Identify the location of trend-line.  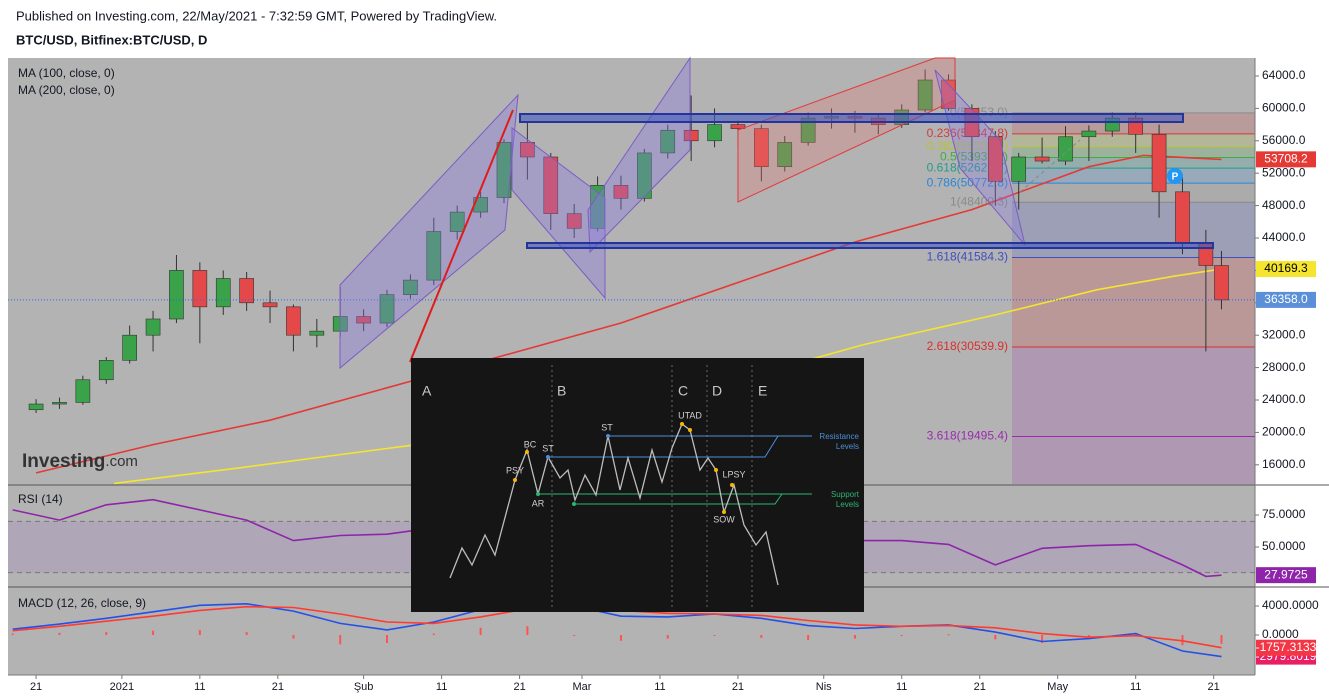
(461, 236).